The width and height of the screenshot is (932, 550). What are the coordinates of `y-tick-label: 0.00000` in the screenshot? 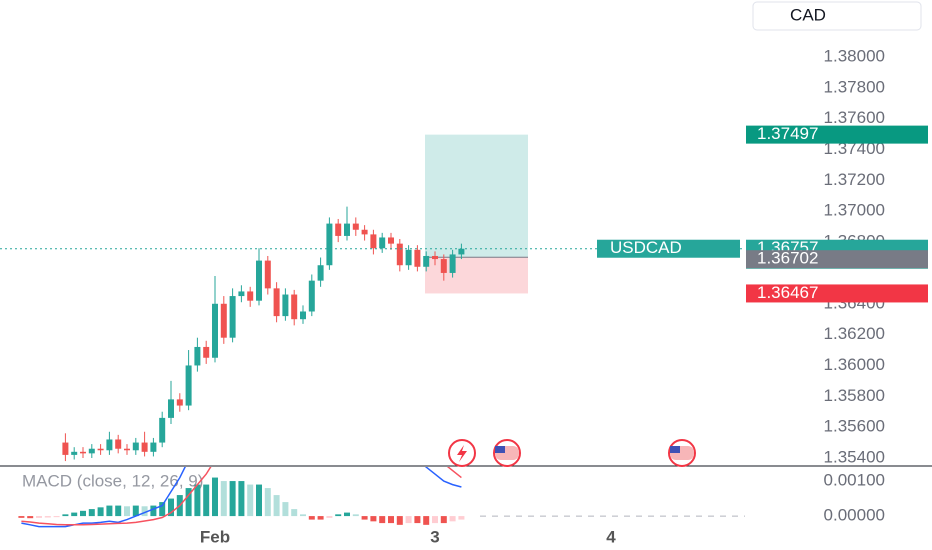 It's located at (854, 515).